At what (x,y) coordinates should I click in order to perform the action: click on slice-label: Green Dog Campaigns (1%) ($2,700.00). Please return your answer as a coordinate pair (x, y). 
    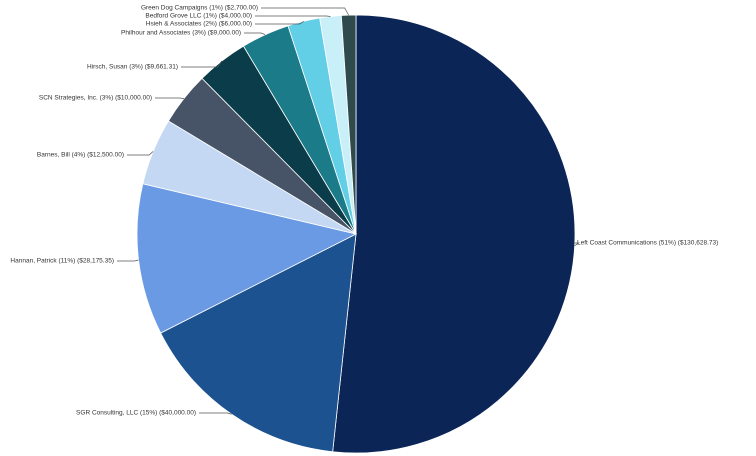
    Looking at the image, I should click on (199, 8).